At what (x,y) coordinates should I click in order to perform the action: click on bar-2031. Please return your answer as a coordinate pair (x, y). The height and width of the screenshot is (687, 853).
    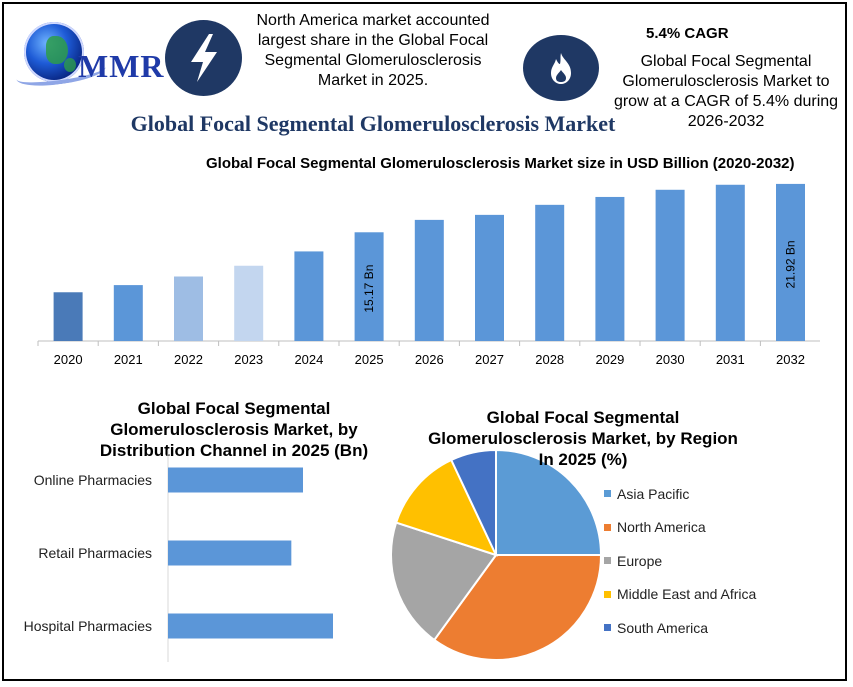
    Looking at the image, I should click on (730, 262).